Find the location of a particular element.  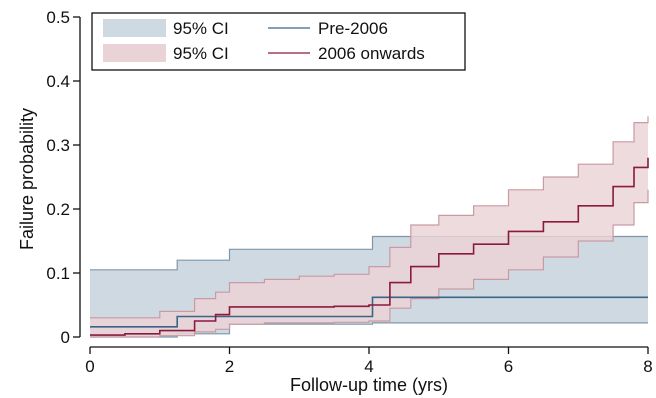

legend-swatch-ci-post is located at coordinates (134, 53).